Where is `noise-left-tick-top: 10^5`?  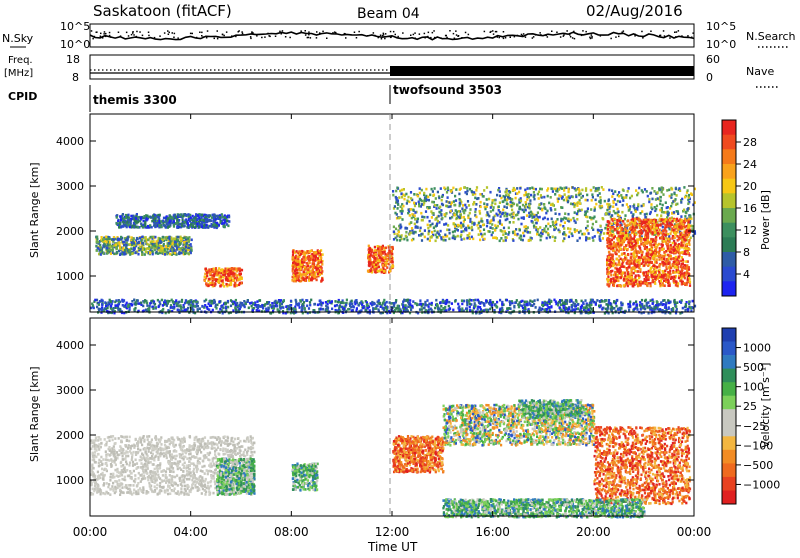
noise-left-tick-top: 10^5 is located at coordinates (75, 26).